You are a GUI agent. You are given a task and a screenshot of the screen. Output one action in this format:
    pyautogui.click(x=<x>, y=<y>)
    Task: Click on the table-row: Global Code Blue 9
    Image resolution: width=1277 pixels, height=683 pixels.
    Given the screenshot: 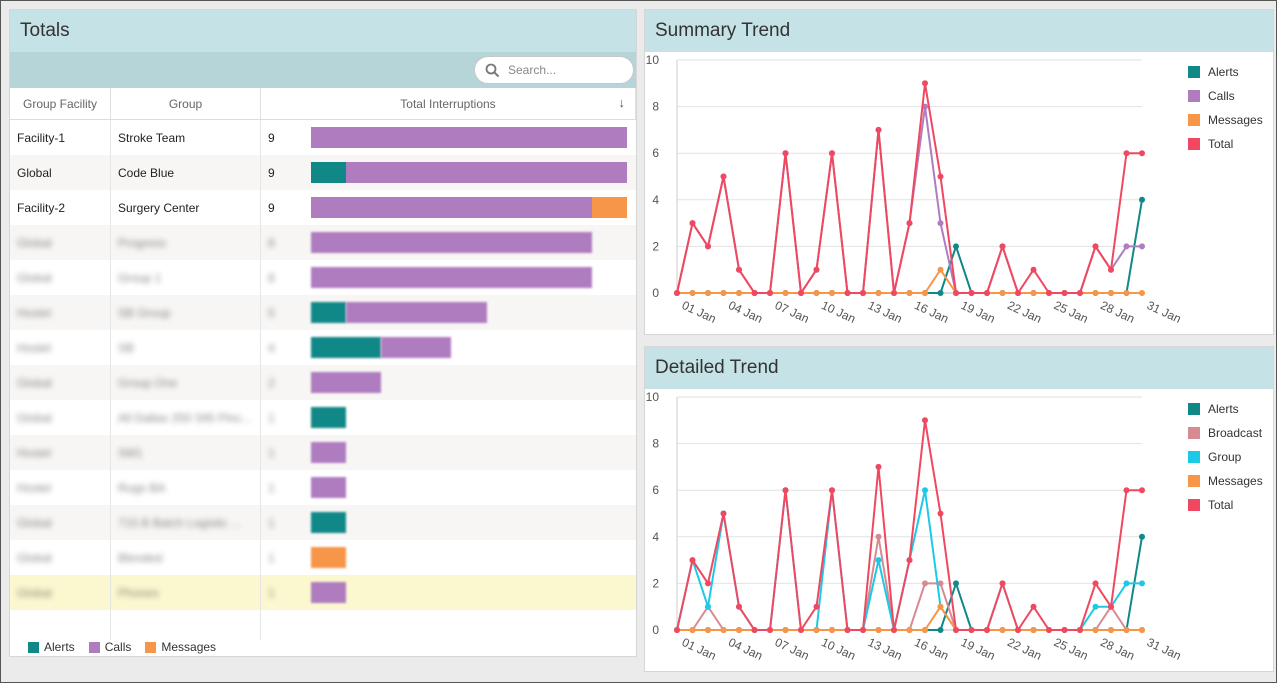 What is the action you would take?
    pyautogui.click(x=323, y=172)
    